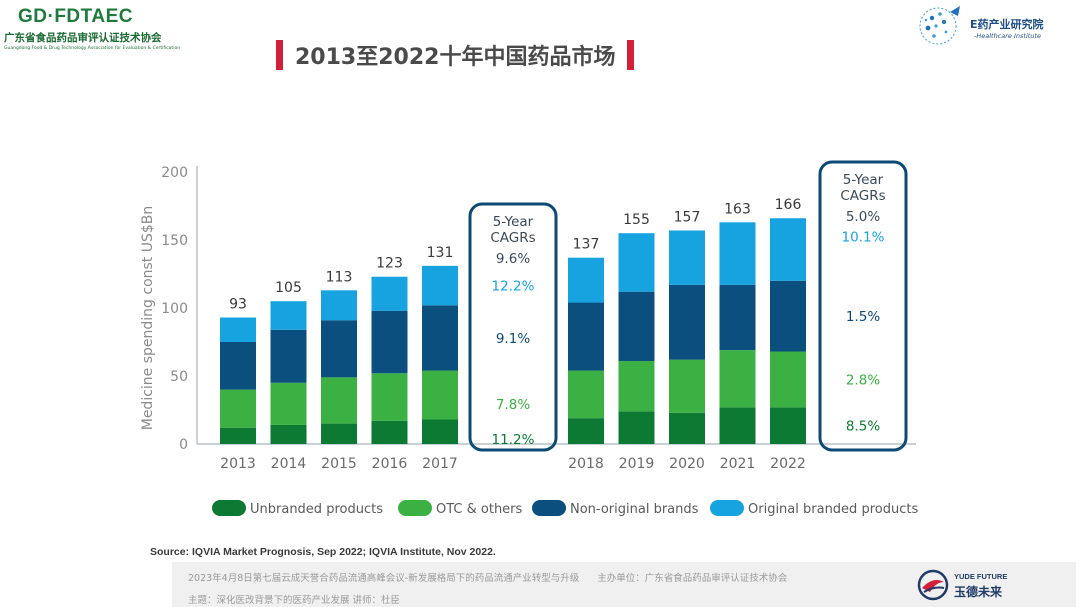 This screenshot has width=1080, height=607. I want to click on x-tick-label: 2018, so click(586, 464).